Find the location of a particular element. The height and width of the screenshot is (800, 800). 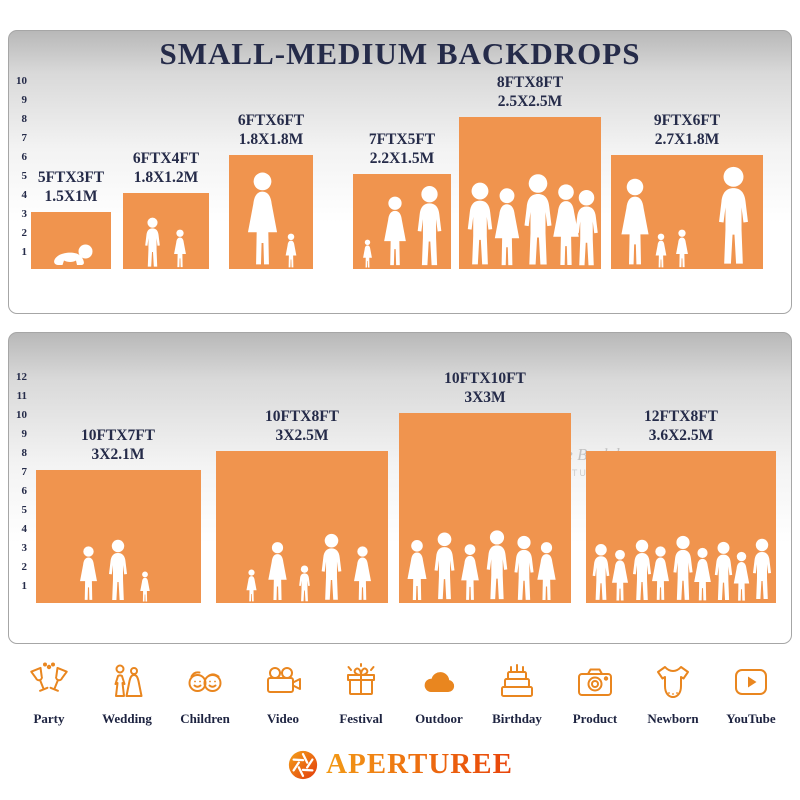

backdrop-label: 10FTX7FT 3X2.1M is located at coordinates (118, 446).